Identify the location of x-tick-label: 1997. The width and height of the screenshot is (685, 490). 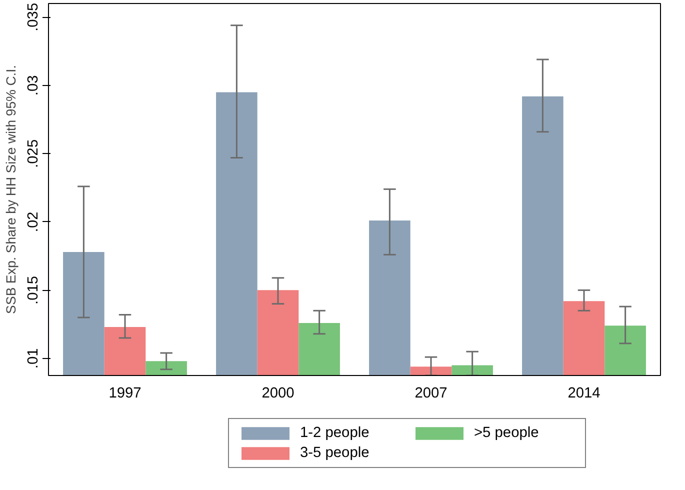
(125, 394).